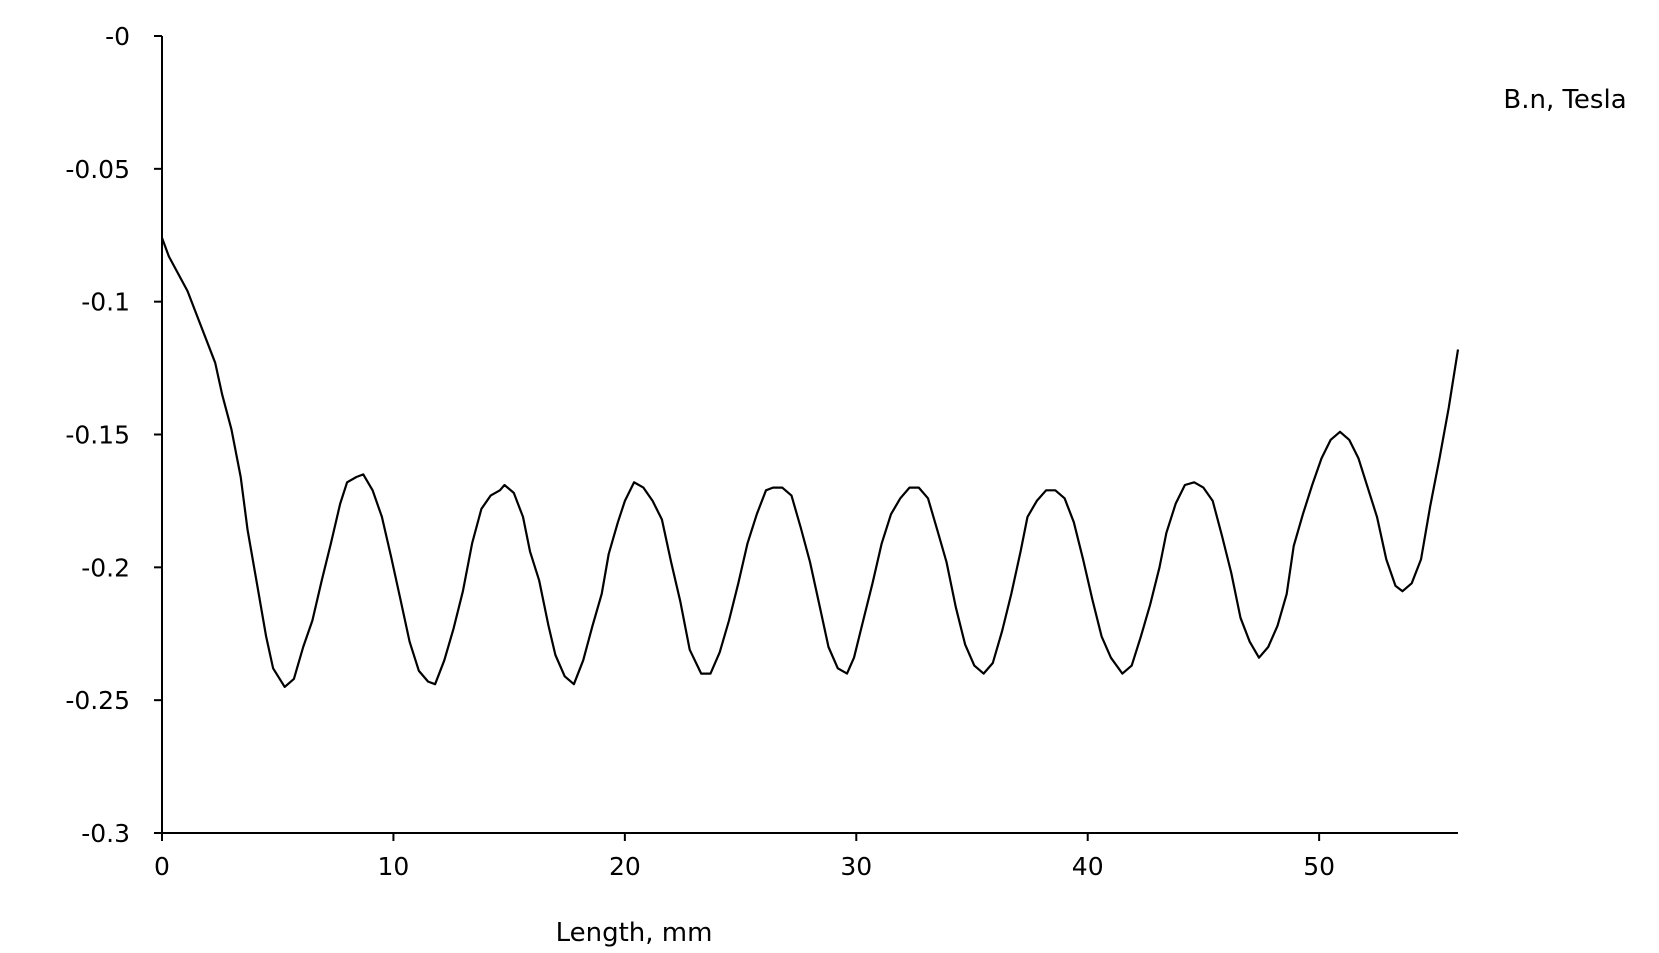  Describe the element at coordinates (856, 866) in the screenshot. I see `x-tick-label: 30` at that location.